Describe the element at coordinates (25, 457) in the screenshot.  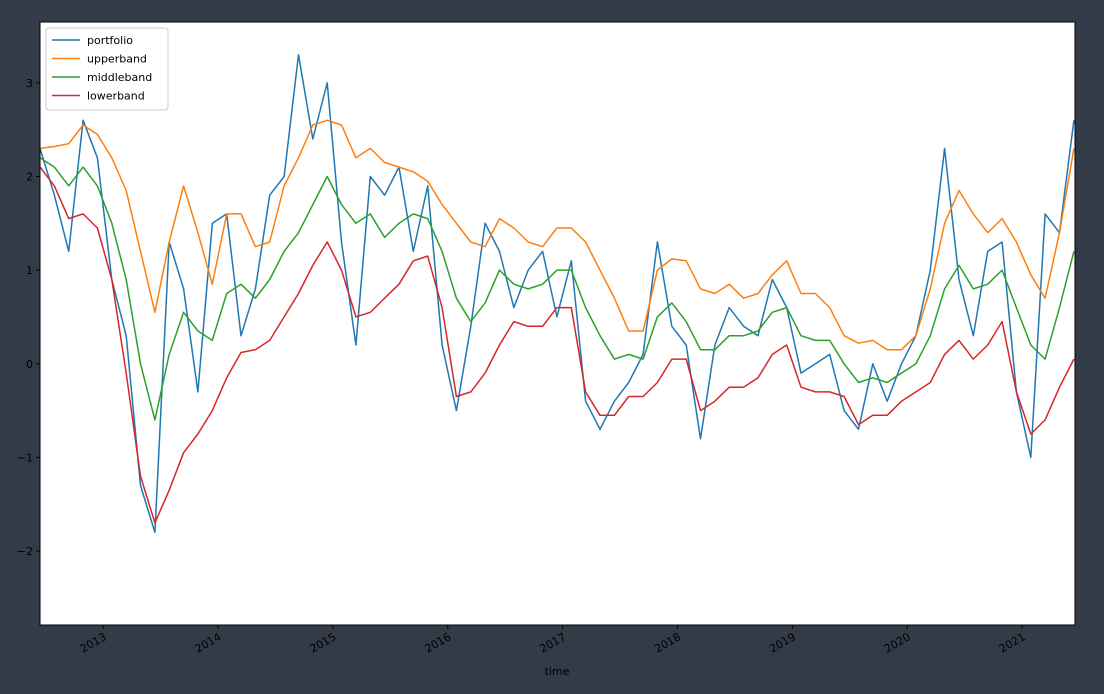
I see `y-tick-label: −1` at that location.